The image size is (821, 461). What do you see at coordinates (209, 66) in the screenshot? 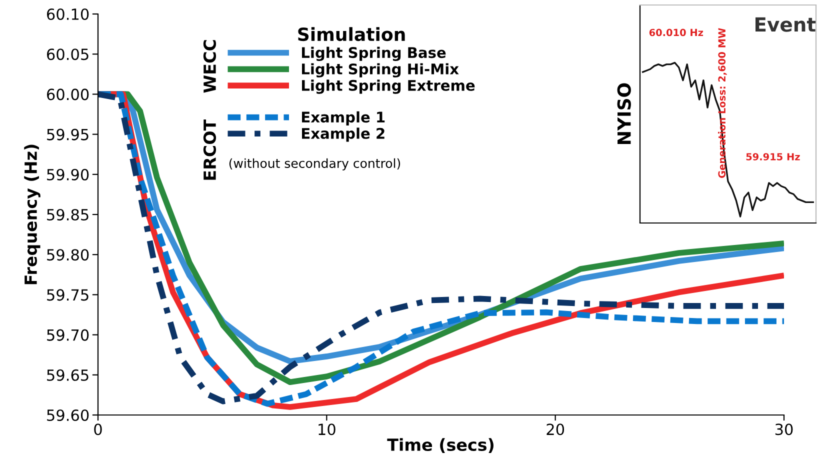
I see `annotation: WECC` at bounding box center [209, 66].